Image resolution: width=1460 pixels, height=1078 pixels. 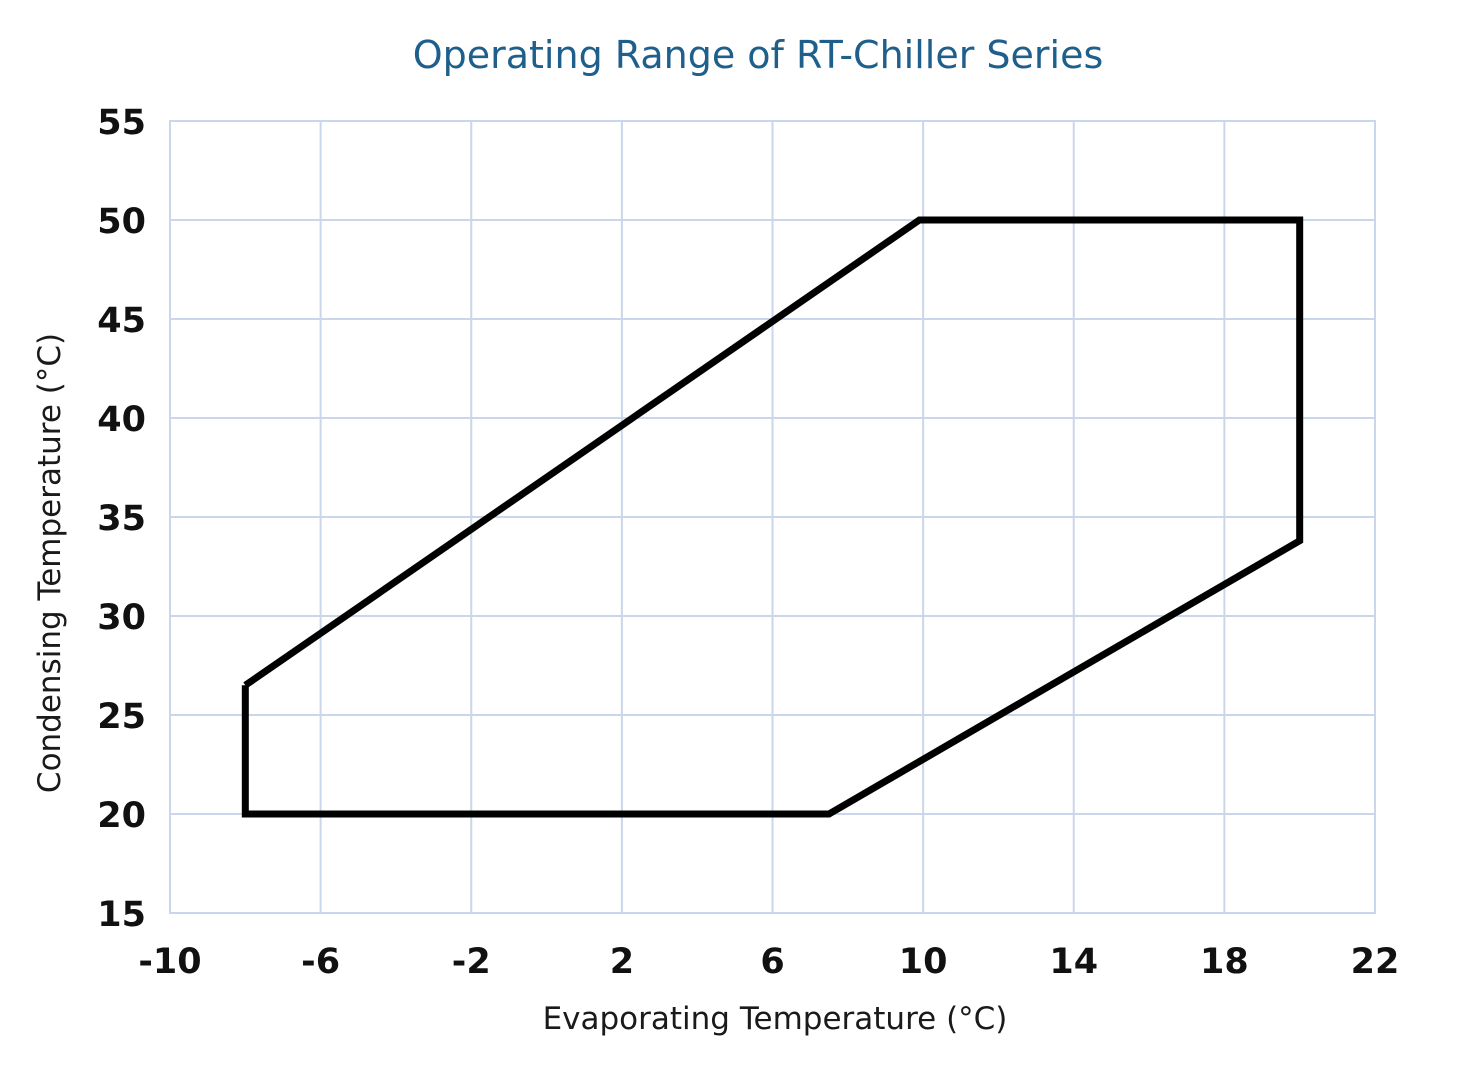 I want to click on y-tick-label: 45, so click(x=121, y=321).